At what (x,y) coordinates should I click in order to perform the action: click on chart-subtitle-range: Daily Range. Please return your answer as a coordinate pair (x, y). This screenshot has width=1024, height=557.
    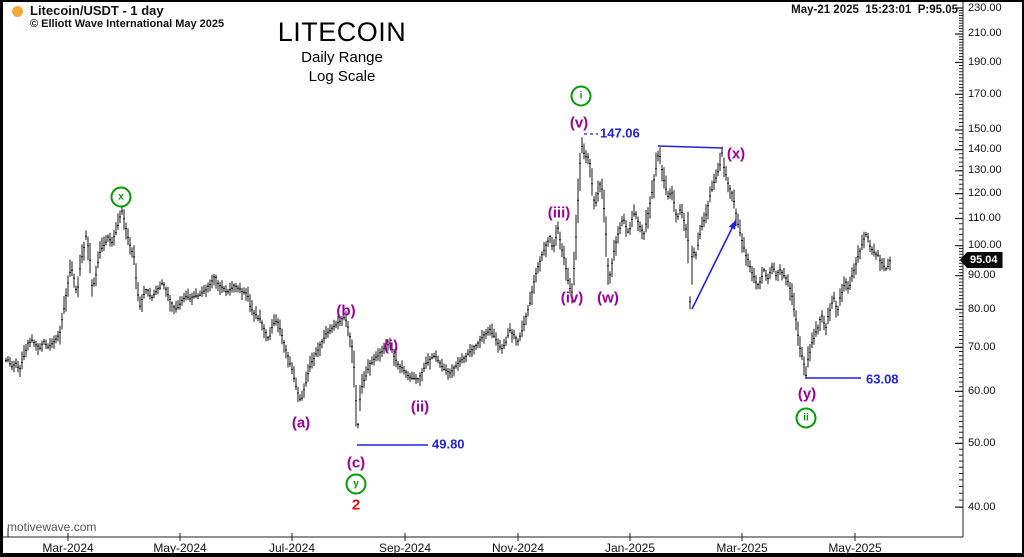
    Looking at the image, I should click on (342, 57).